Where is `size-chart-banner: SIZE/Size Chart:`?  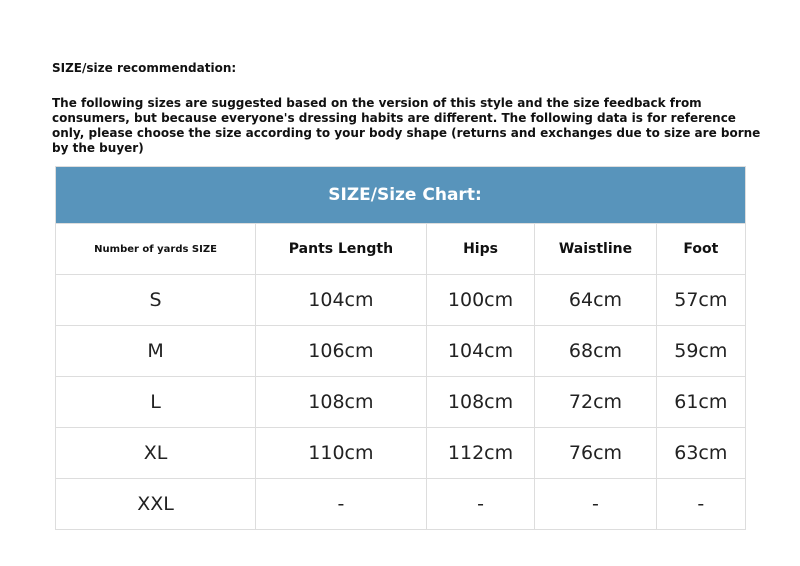 size-chart-banner: SIZE/Size Chart: is located at coordinates (400, 195).